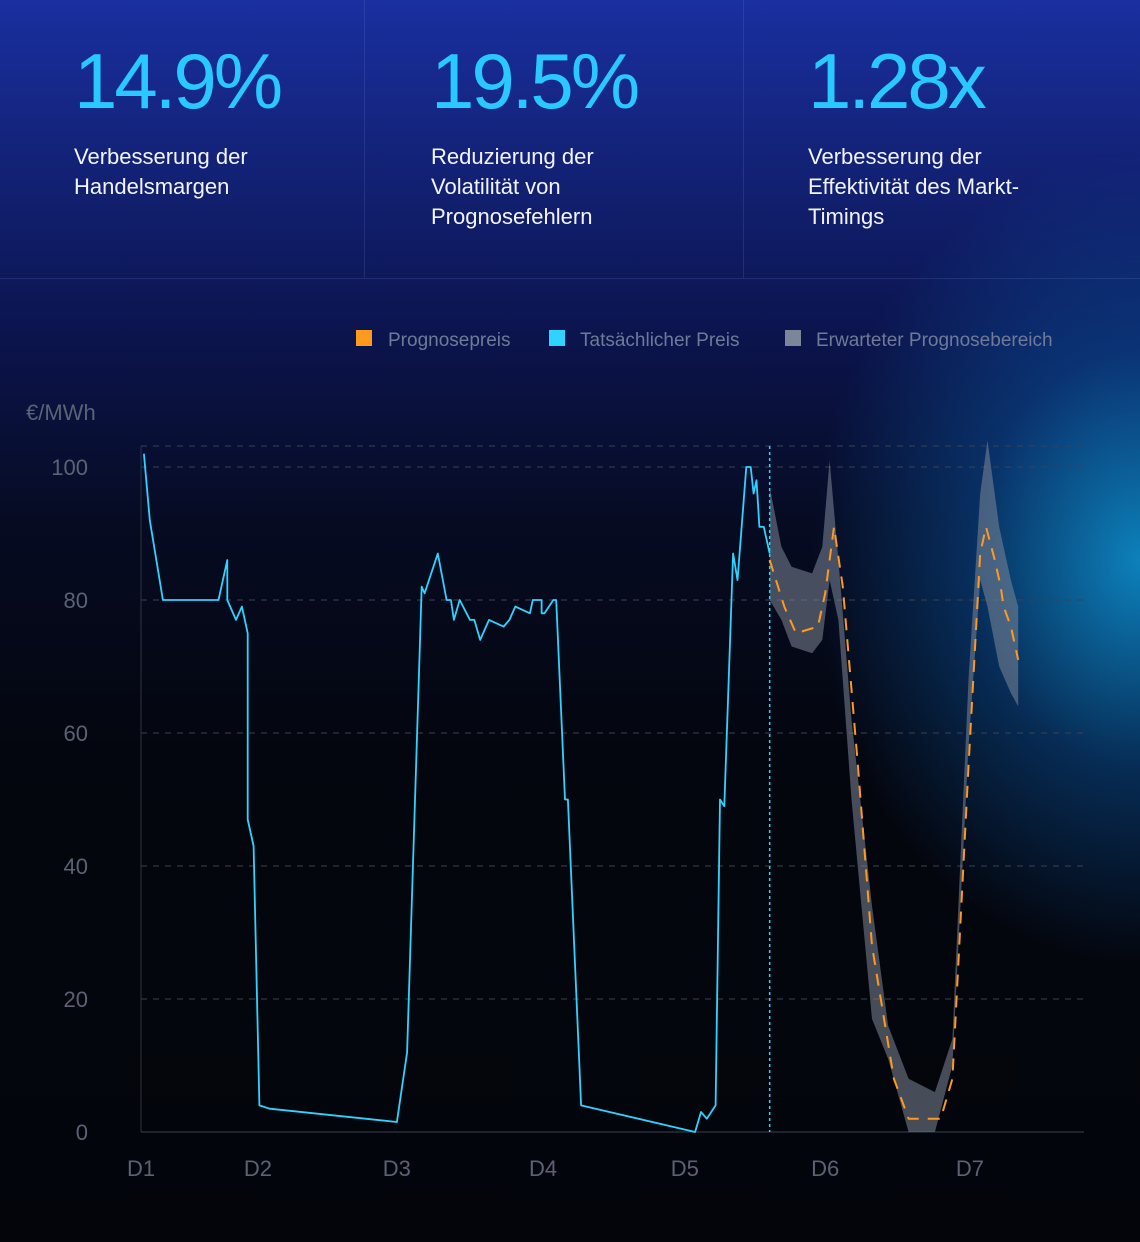 Image resolution: width=1140 pixels, height=1242 pixels. What do you see at coordinates (793, 338) in the screenshot?
I see `legend-swatch-range` at bounding box center [793, 338].